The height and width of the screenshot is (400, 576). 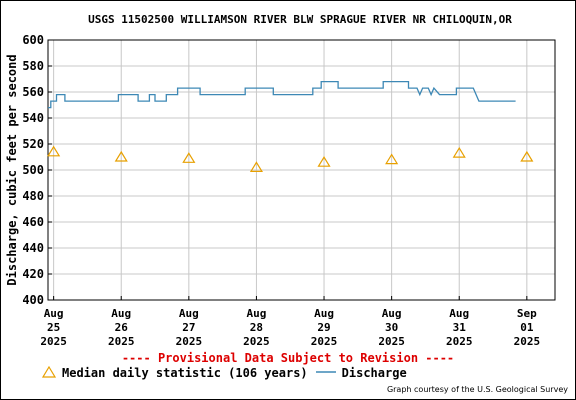 I want to click on x-tick-label-line: 29, so click(x=323, y=327).